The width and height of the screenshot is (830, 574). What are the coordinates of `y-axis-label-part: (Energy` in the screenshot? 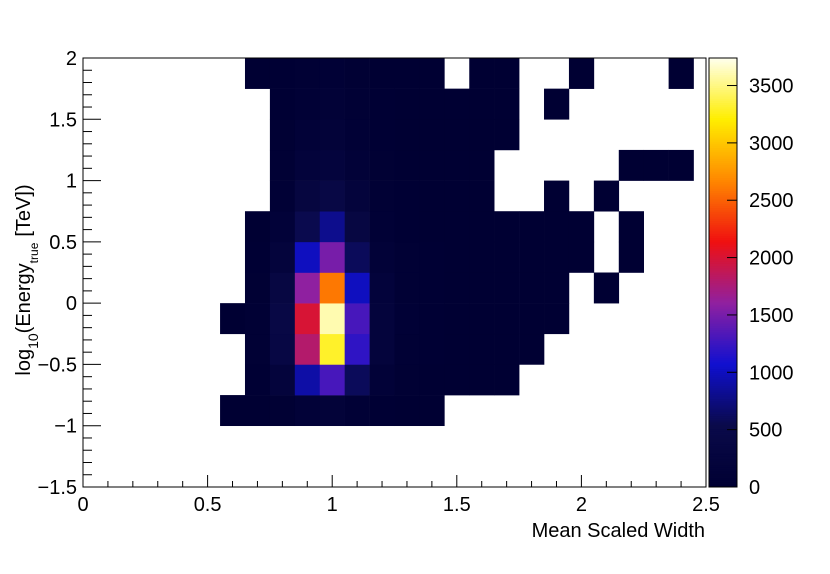 It's located at (24, 298).